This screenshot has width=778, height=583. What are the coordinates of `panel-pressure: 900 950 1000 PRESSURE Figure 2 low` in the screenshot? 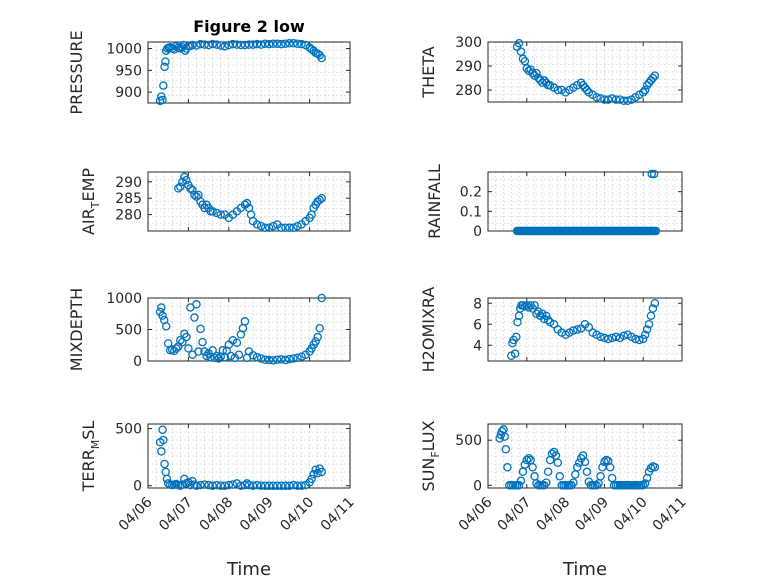 It's located at (209, 66).